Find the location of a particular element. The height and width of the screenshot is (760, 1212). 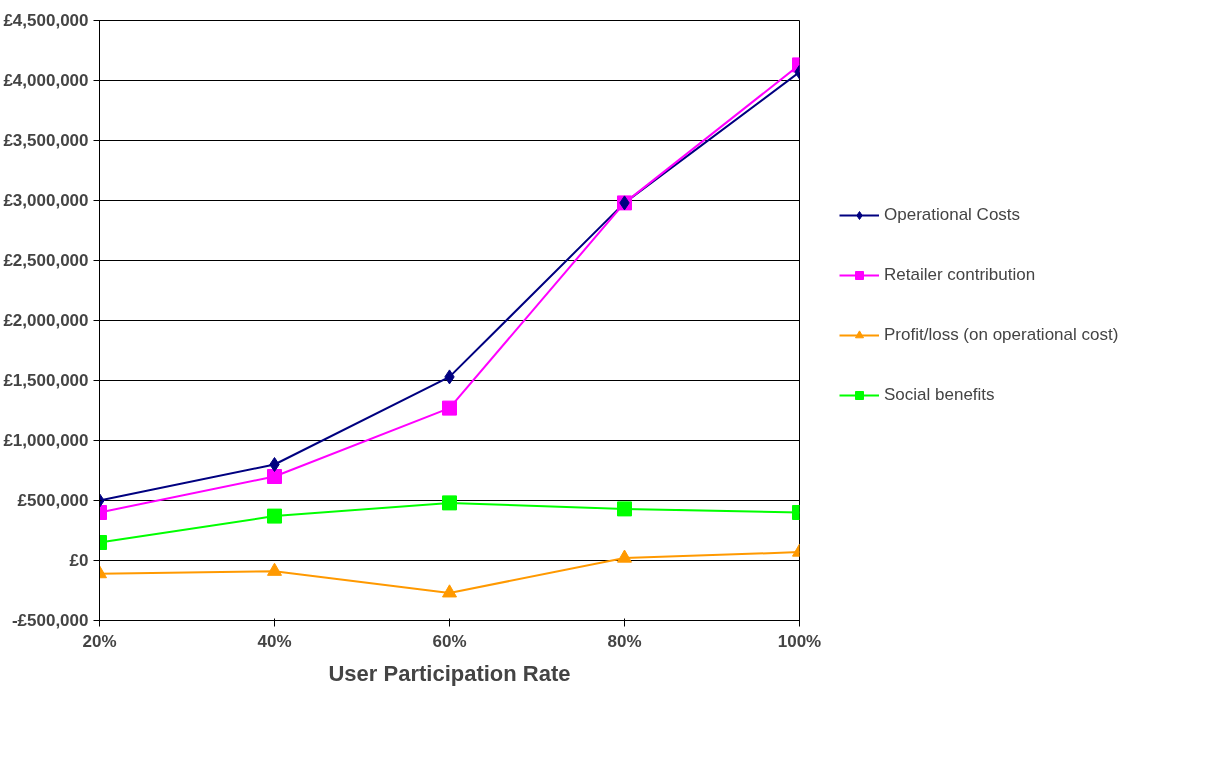

legend-label: Operational Costs is located at coordinates (952, 215).